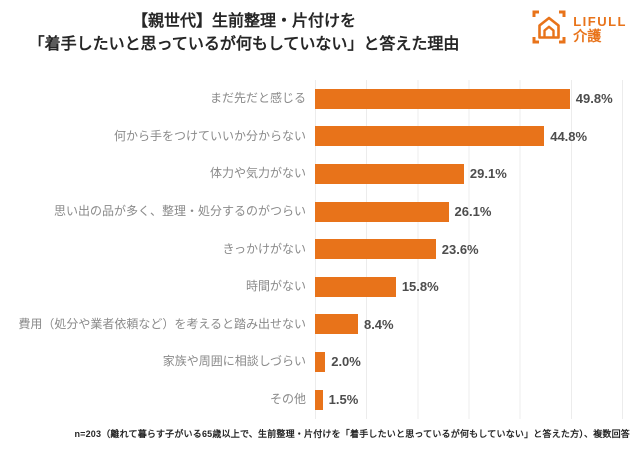 The image size is (640, 452). Describe the element at coordinates (469, 286) in the screenshot. I see `bar-area: 15.8%` at that location.